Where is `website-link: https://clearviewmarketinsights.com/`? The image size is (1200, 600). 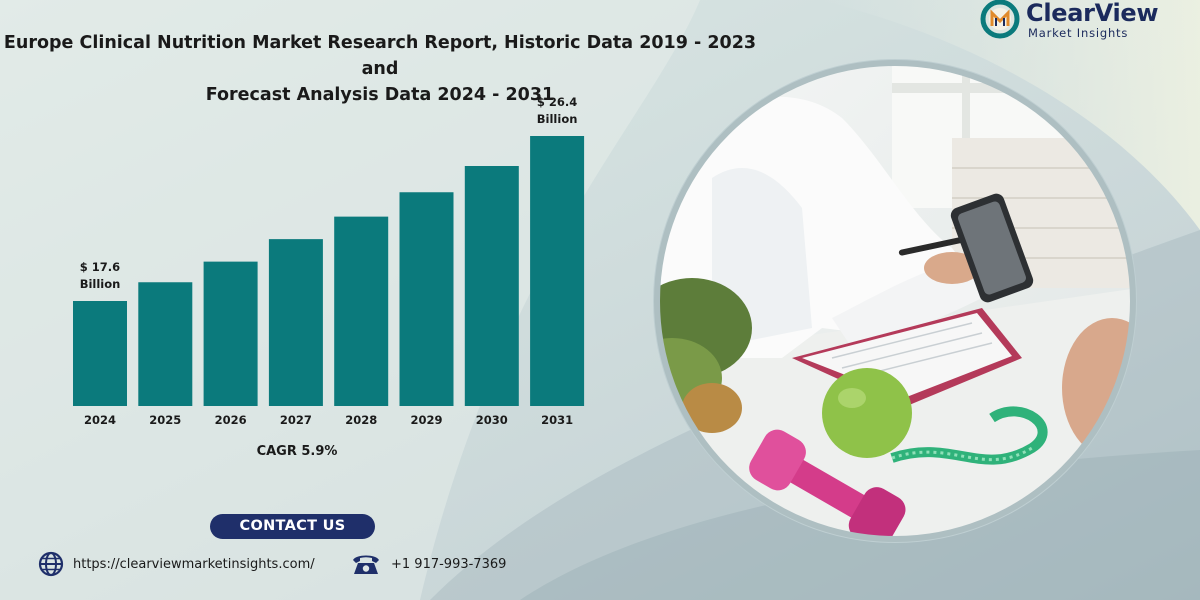
website-link: https://clearviewmarketinsights.com/ is located at coordinates (176, 564).